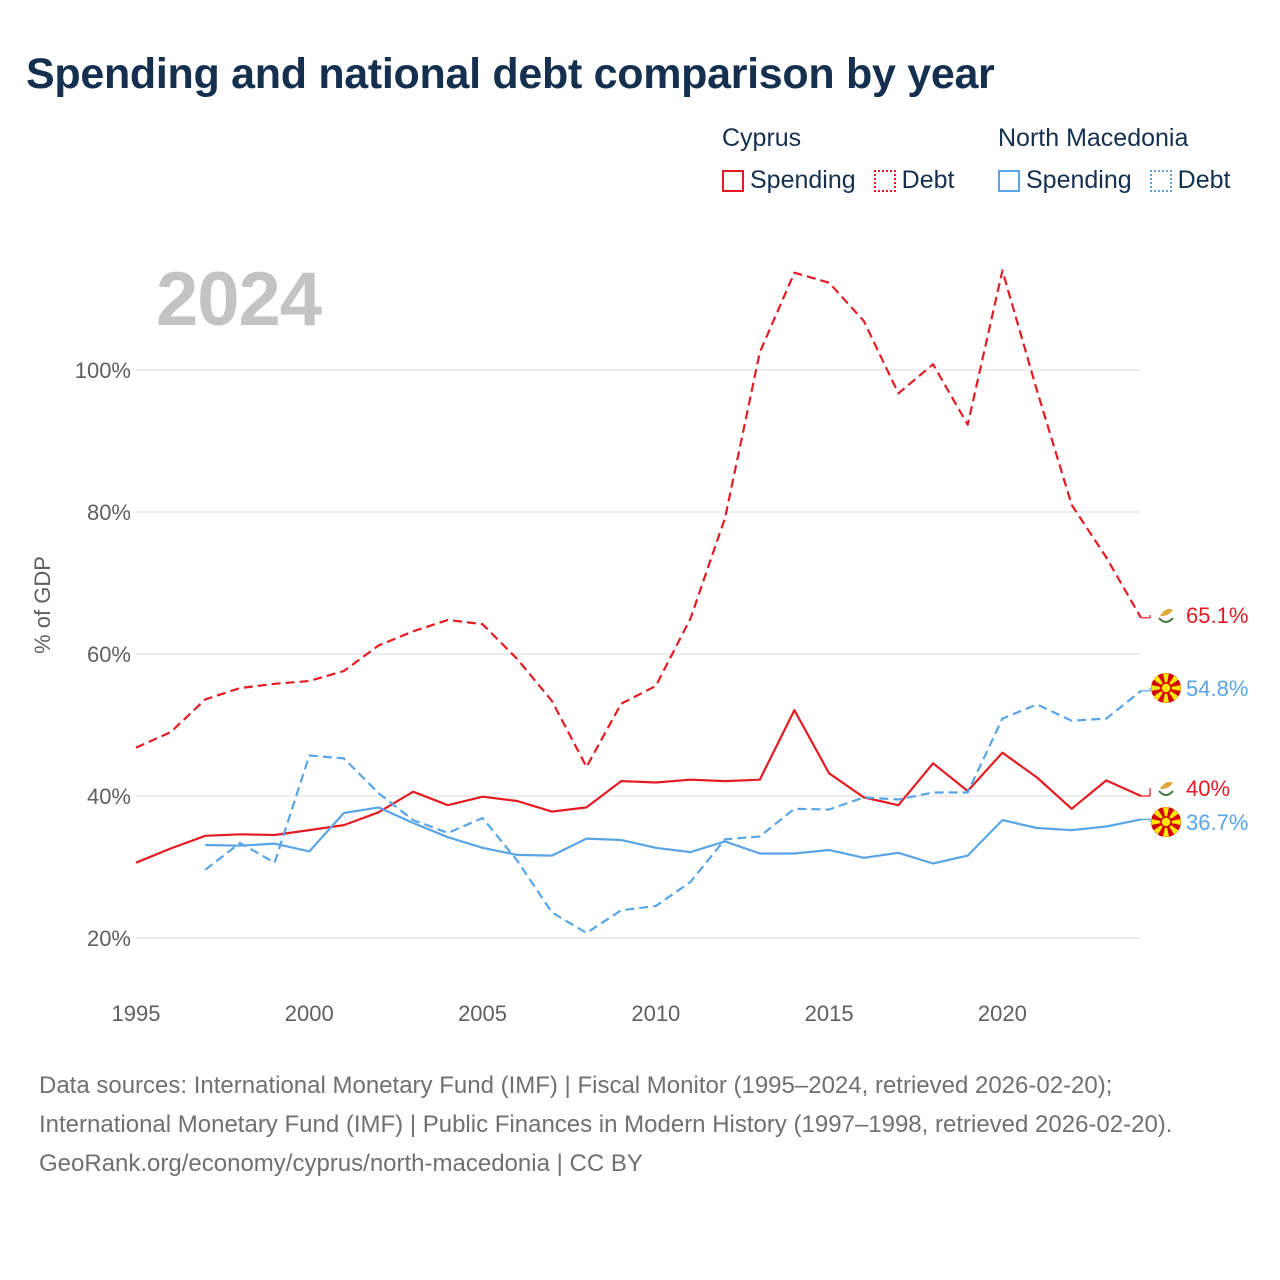 Image resolution: width=1280 pixels, height=1280 pixels. What do you see at coordinates (1146, 792) in the screenshot?
I see `end-connector-cyprus-spending` at bounding box center [1146, 792].